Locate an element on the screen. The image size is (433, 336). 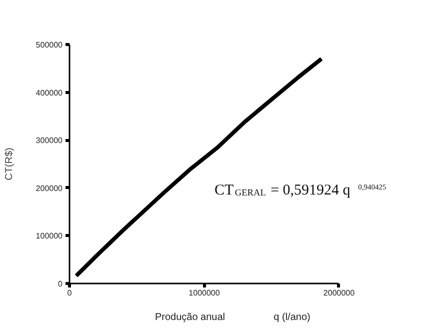
y-tick-label: 500000 is located at coordinates (50, 45).